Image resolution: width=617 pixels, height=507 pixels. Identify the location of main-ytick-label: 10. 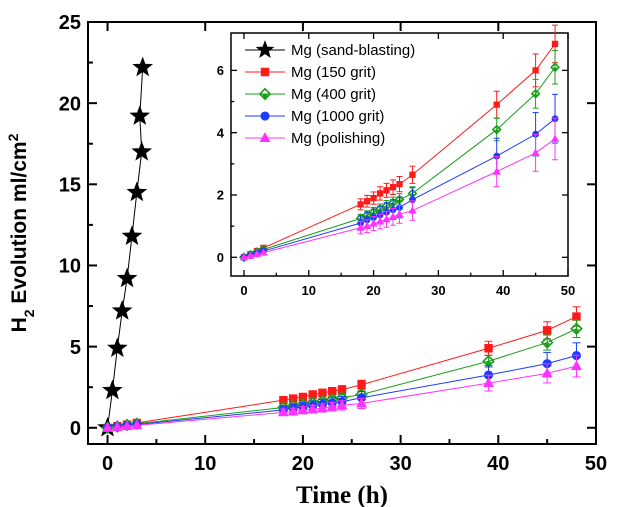
(70, 267).